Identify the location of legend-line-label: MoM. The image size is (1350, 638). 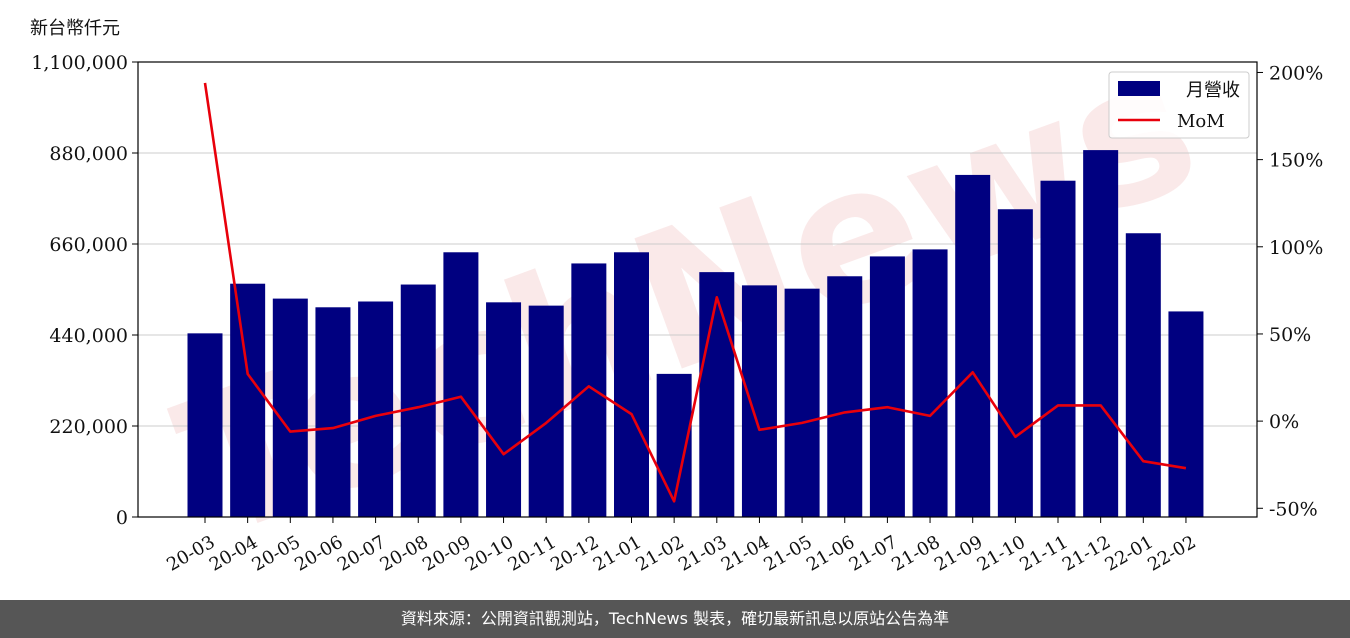
(1201, 121).